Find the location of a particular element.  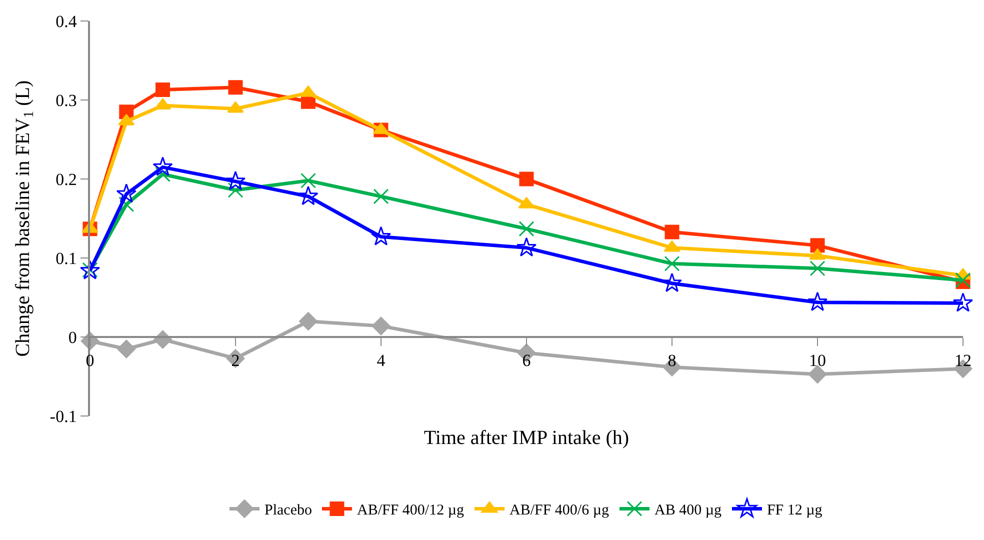

y-tick-label: -0.1 is located at coordinates (63, 416).